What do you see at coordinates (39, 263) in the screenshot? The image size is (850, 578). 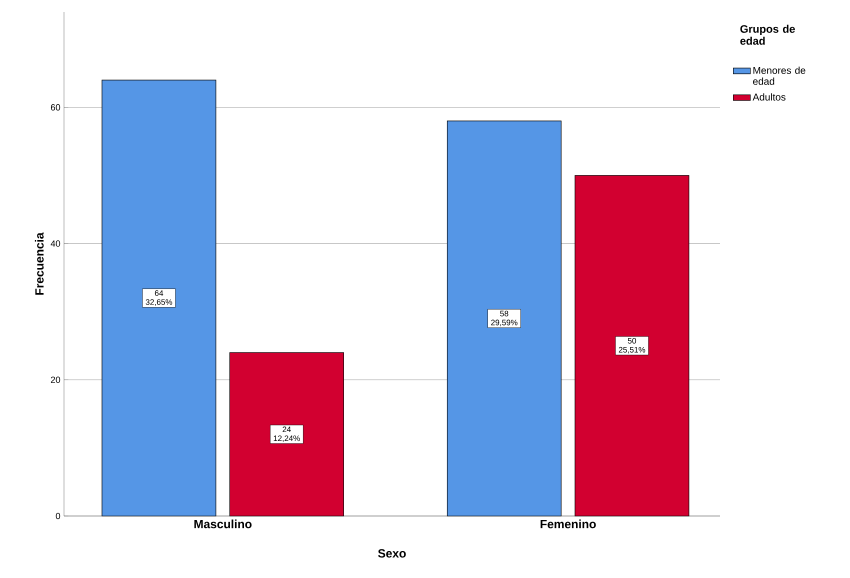 I see `y-axis-title: Frecuencia` at bounding box center [39, 263].